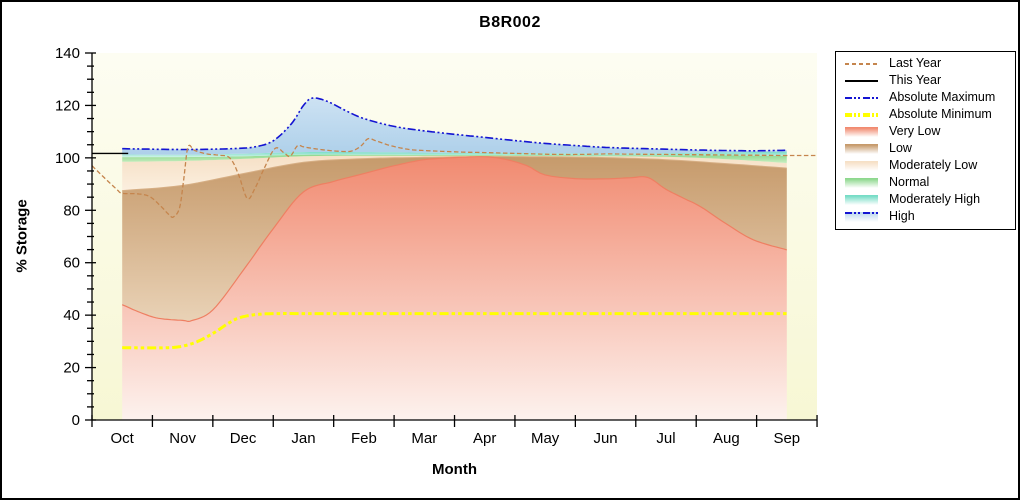 The height and width of the screenshot is (500, 1020). What do you see at coordinates (545, 438) in the screenshot?
I see `x-tick-label: May` at bounding box center [545, 438].